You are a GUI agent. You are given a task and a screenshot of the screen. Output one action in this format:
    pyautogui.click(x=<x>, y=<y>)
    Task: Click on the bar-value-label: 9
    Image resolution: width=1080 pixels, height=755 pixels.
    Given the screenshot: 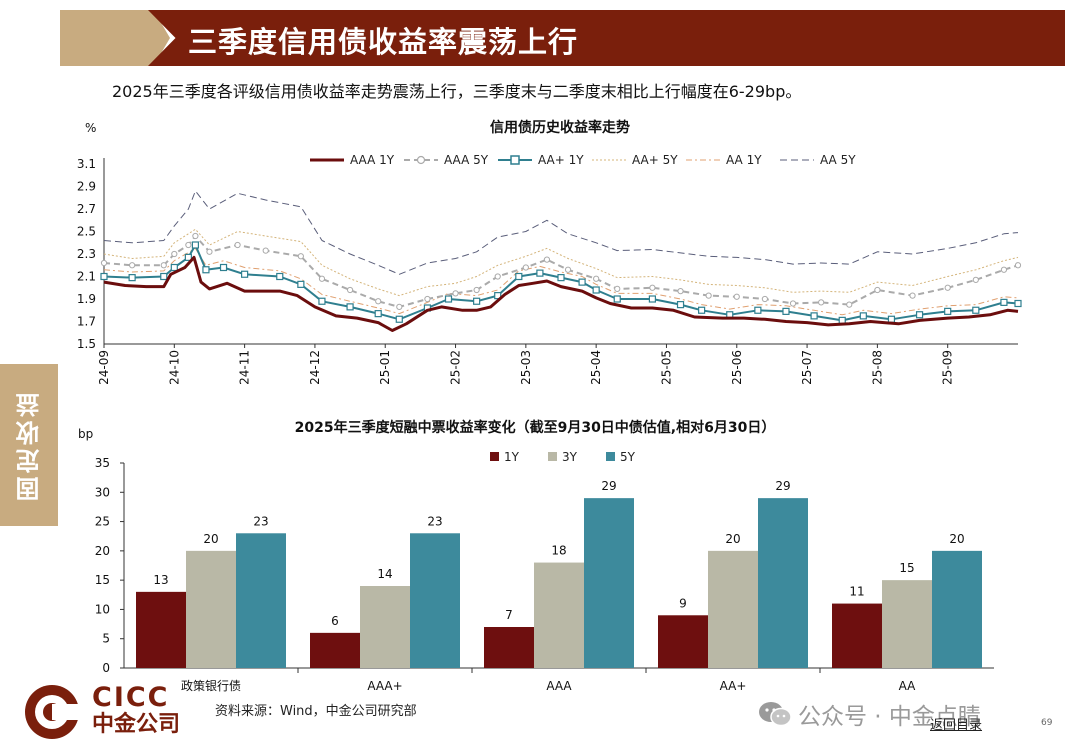 What is the action you would take?
    pyautogui.click(x=683, y=603)
    